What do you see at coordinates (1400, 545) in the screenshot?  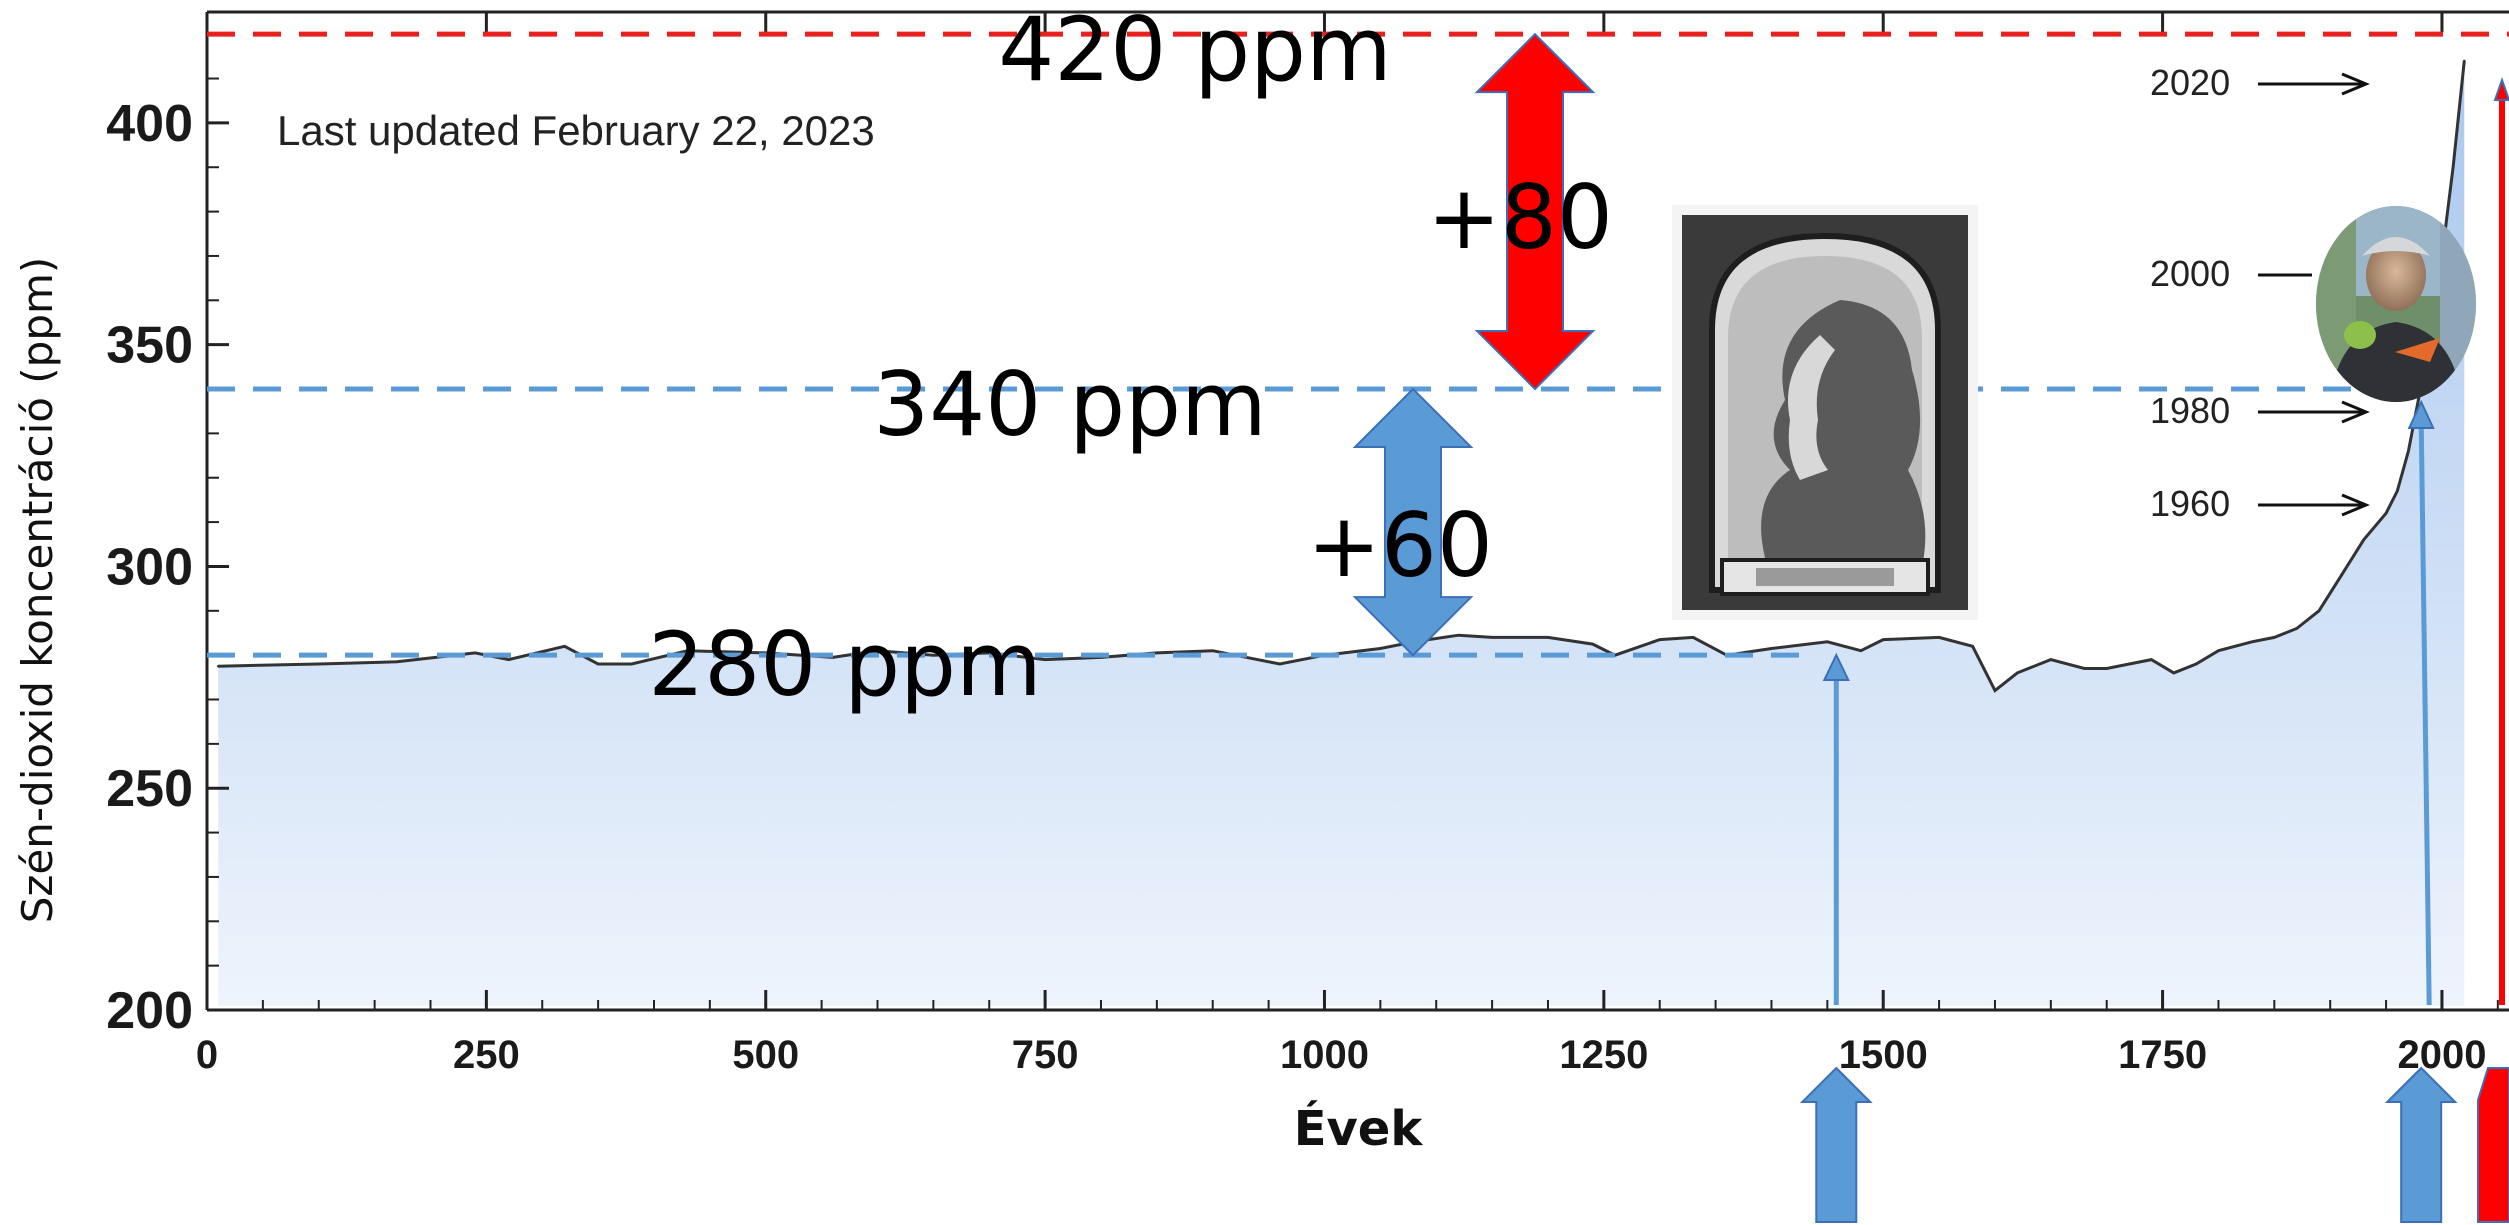 I see `diff-label-60: +60` at bounding box center [1400, 545].